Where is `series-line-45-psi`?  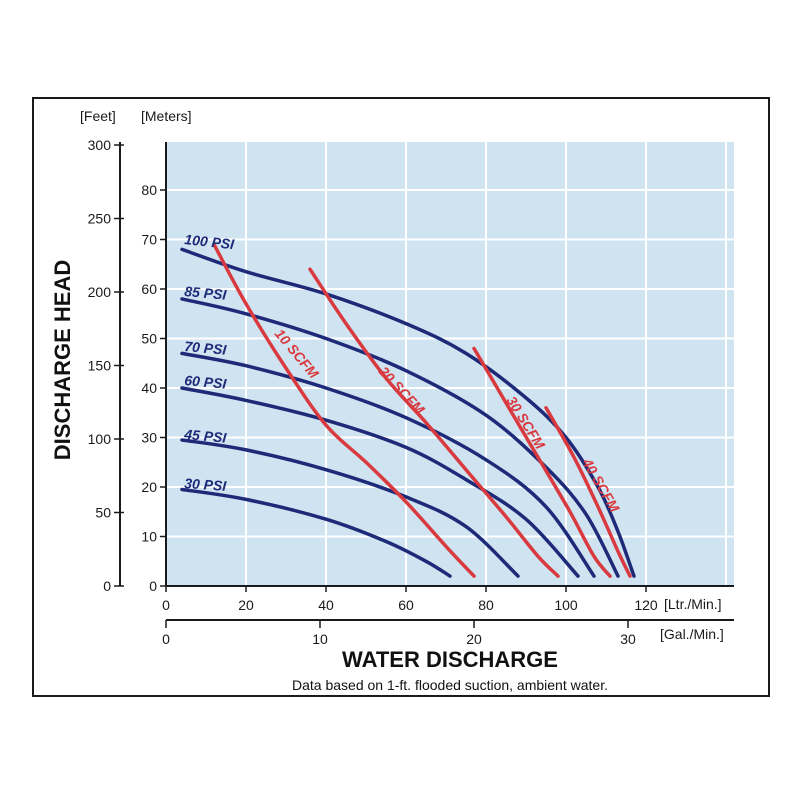 series-line-45-psi is located at coordinates (350, 508).